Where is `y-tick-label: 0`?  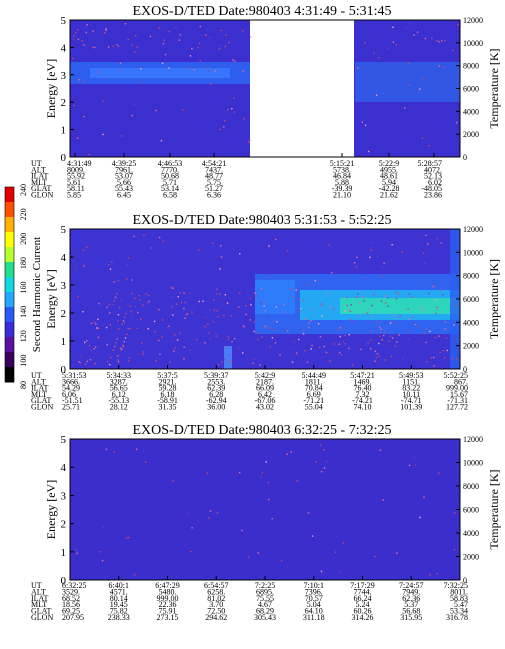 y-tick-label: 0 is located at coordinates (64, 158).